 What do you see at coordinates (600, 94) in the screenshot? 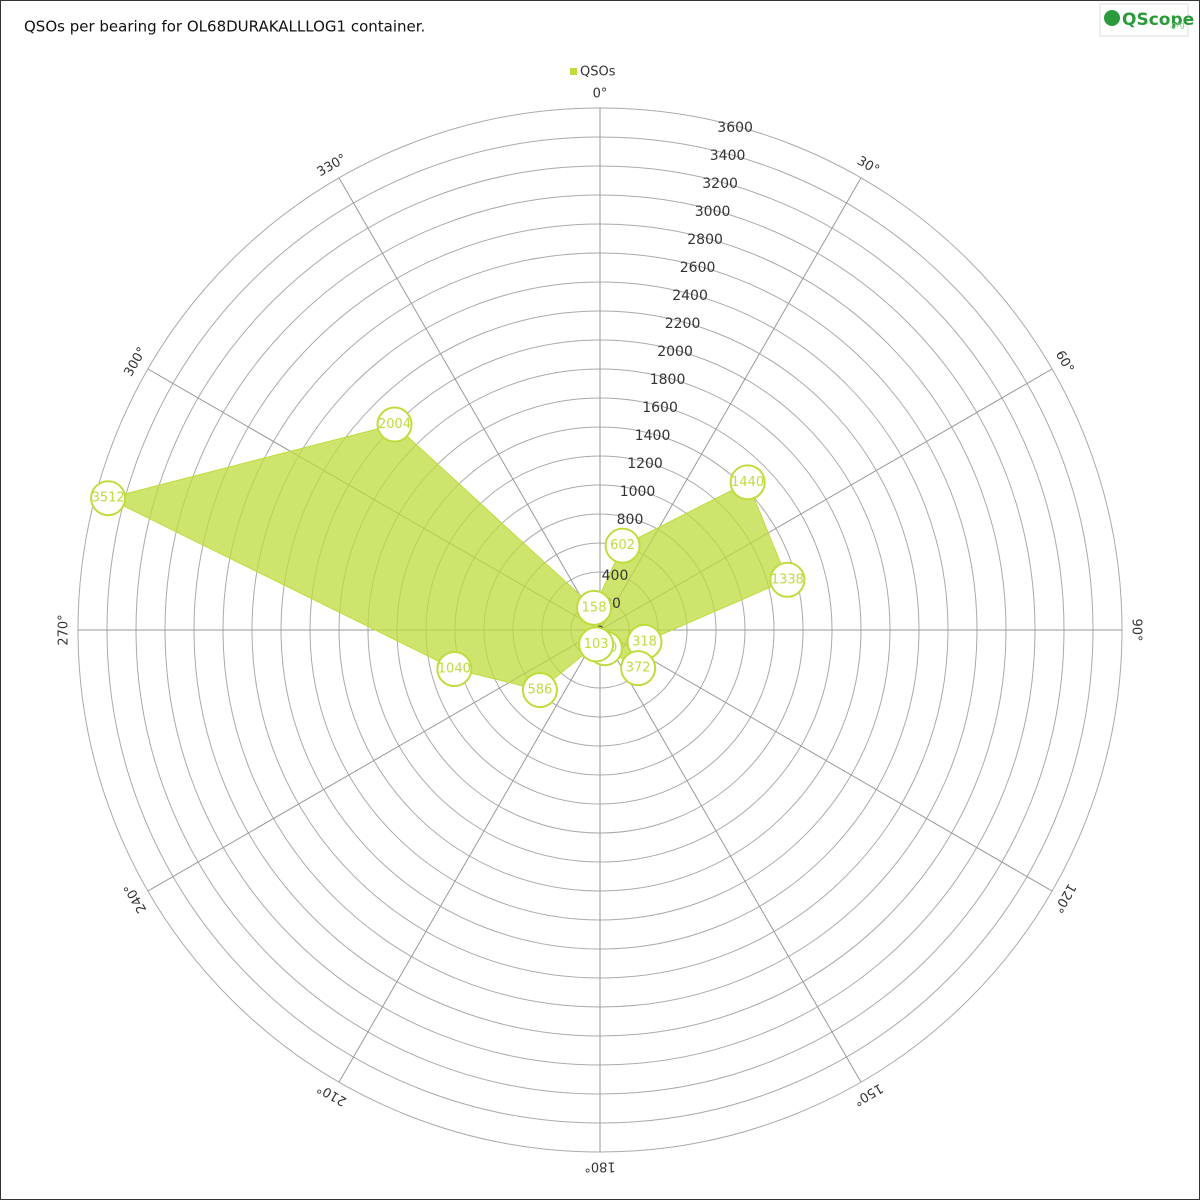
I see `angle-label: 0°` at bounding box center [600, 94].